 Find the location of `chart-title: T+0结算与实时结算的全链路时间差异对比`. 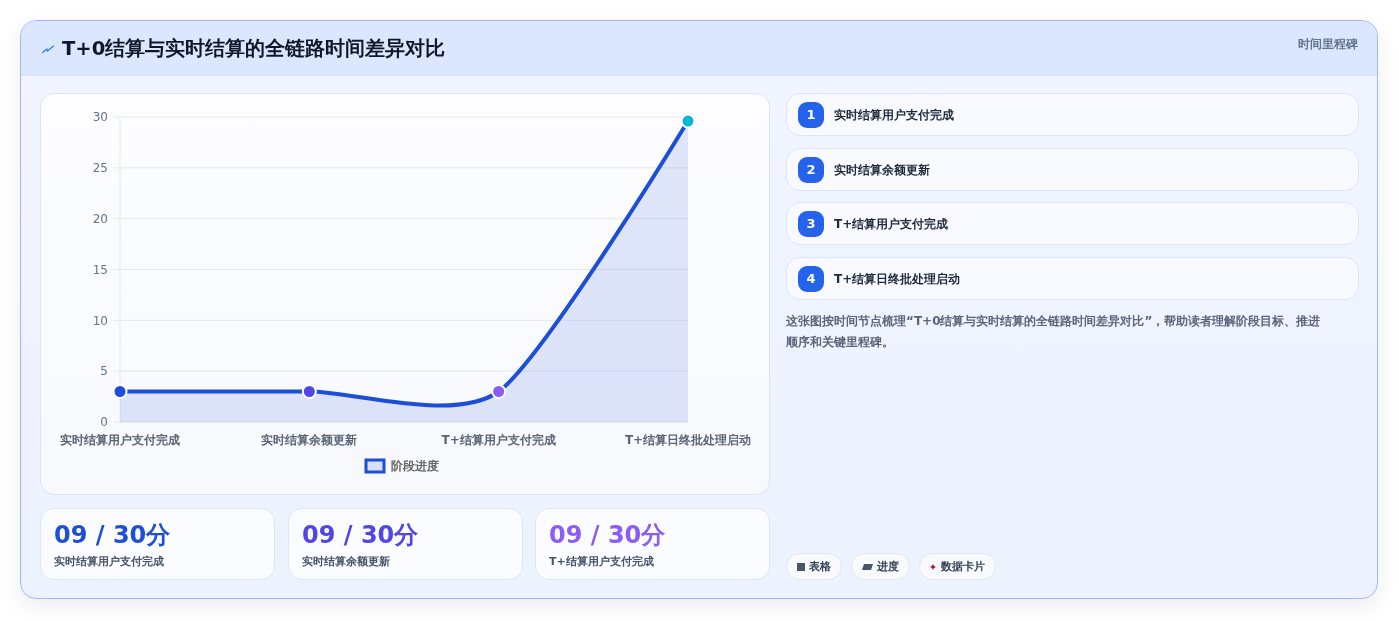

chart-title: T+0结算与实时结算的全链路时间差异对比 is located at coordinates (254, 49).